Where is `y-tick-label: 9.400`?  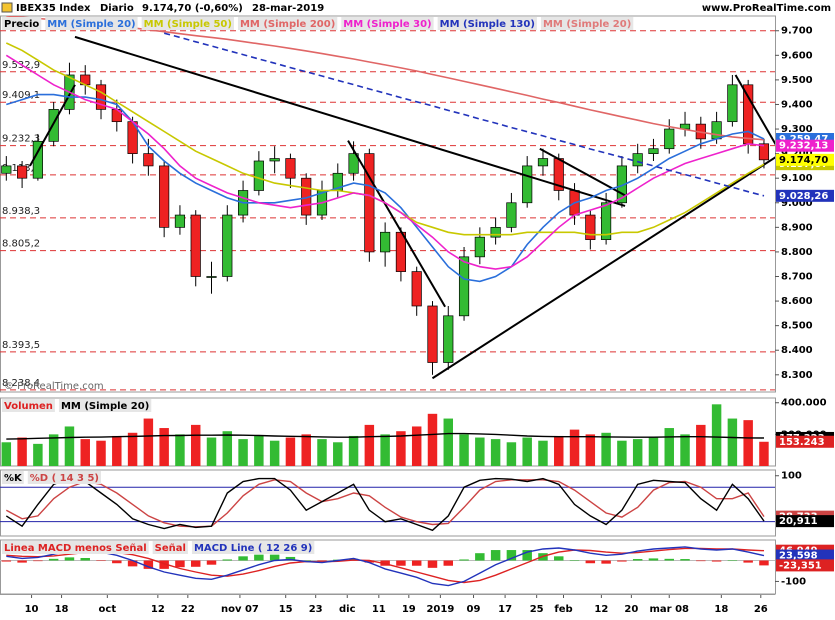 y-tick-label: 9.400 is located at coordinates (797, 104).